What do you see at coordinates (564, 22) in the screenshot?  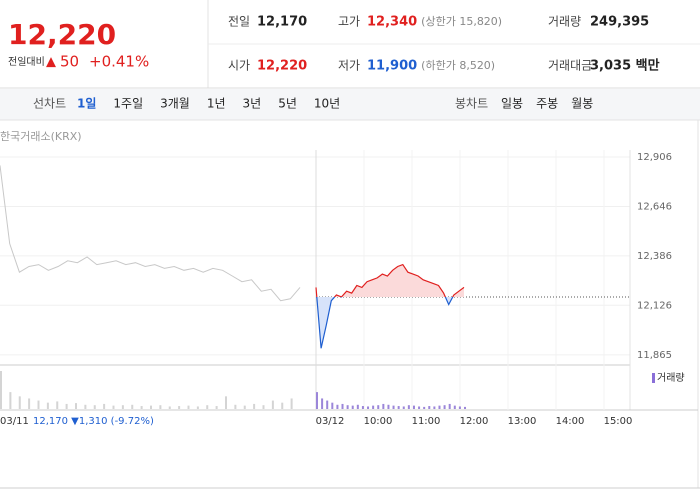 I see `stat-label: 거래량` at bounding box center [564, 22].